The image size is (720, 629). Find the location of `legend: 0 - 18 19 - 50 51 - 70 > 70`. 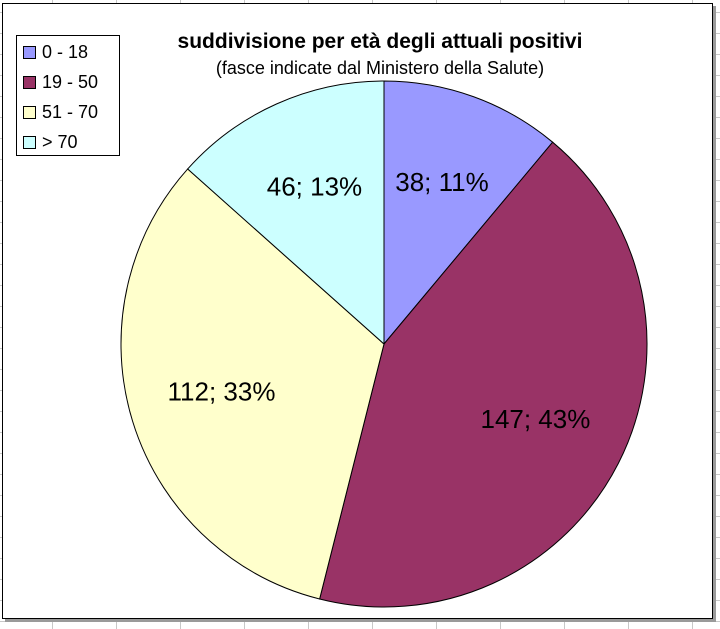

legend: 0 - 18 19 - 50 51 - 70 > 70 is located at coordinates (68, 95).